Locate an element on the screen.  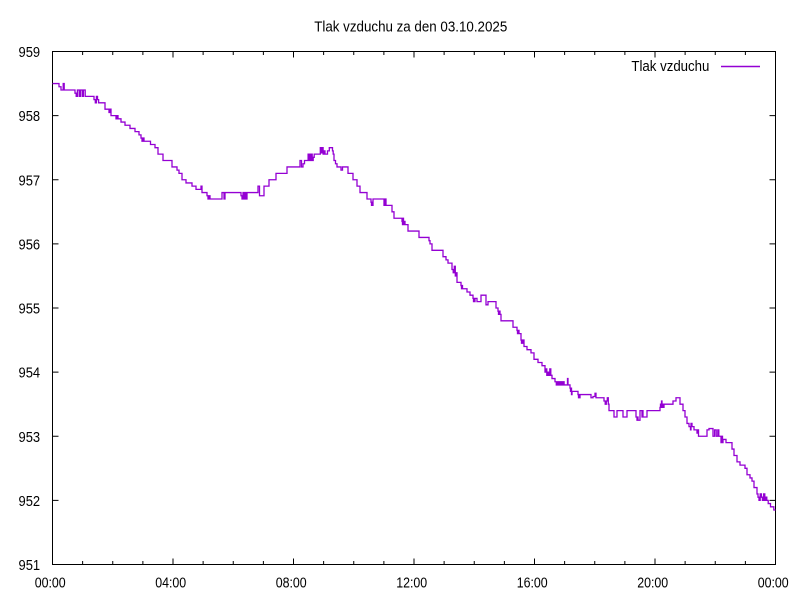
svg-text: 04:00 is located at coordinates (170, 583).